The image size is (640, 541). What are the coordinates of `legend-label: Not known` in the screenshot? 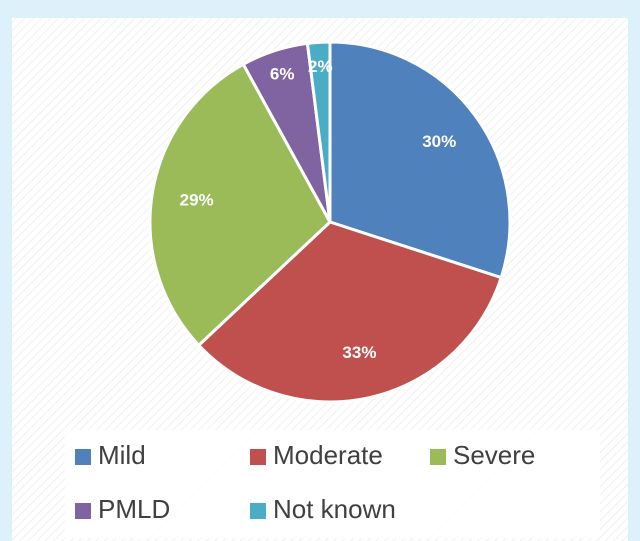 It's located at (334, 509).